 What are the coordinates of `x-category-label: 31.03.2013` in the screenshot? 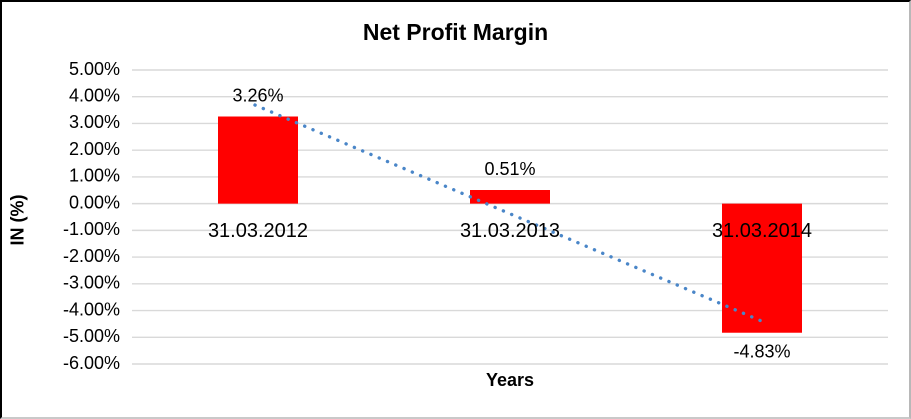 It's located at (510, 231).